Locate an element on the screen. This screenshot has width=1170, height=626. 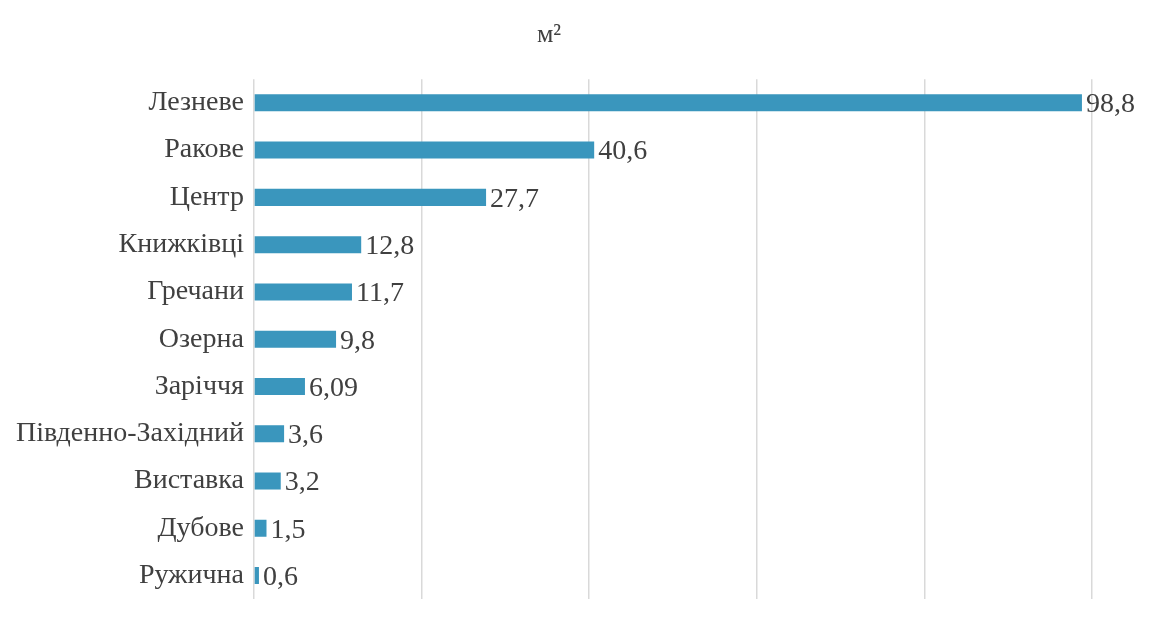
y-tick-label: Виставка is located at coordinates (189, 479).